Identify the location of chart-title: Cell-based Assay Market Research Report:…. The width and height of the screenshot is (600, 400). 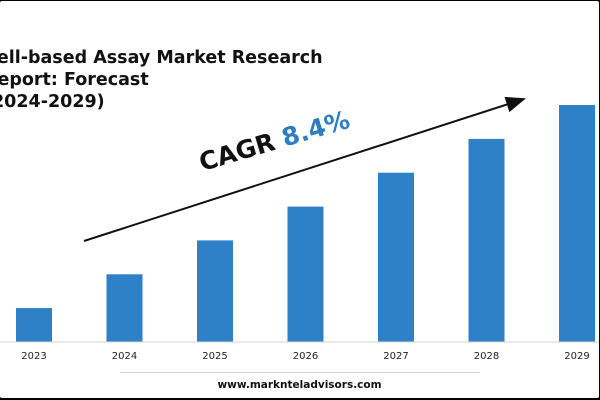
(161, 80).